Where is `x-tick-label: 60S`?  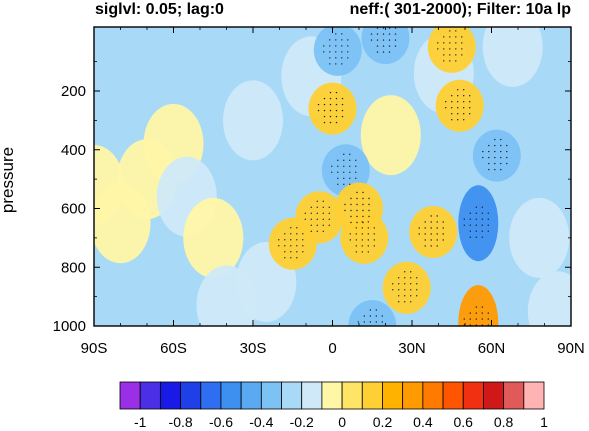 x-tick-label: 60S is located at coordinates (173, 348).